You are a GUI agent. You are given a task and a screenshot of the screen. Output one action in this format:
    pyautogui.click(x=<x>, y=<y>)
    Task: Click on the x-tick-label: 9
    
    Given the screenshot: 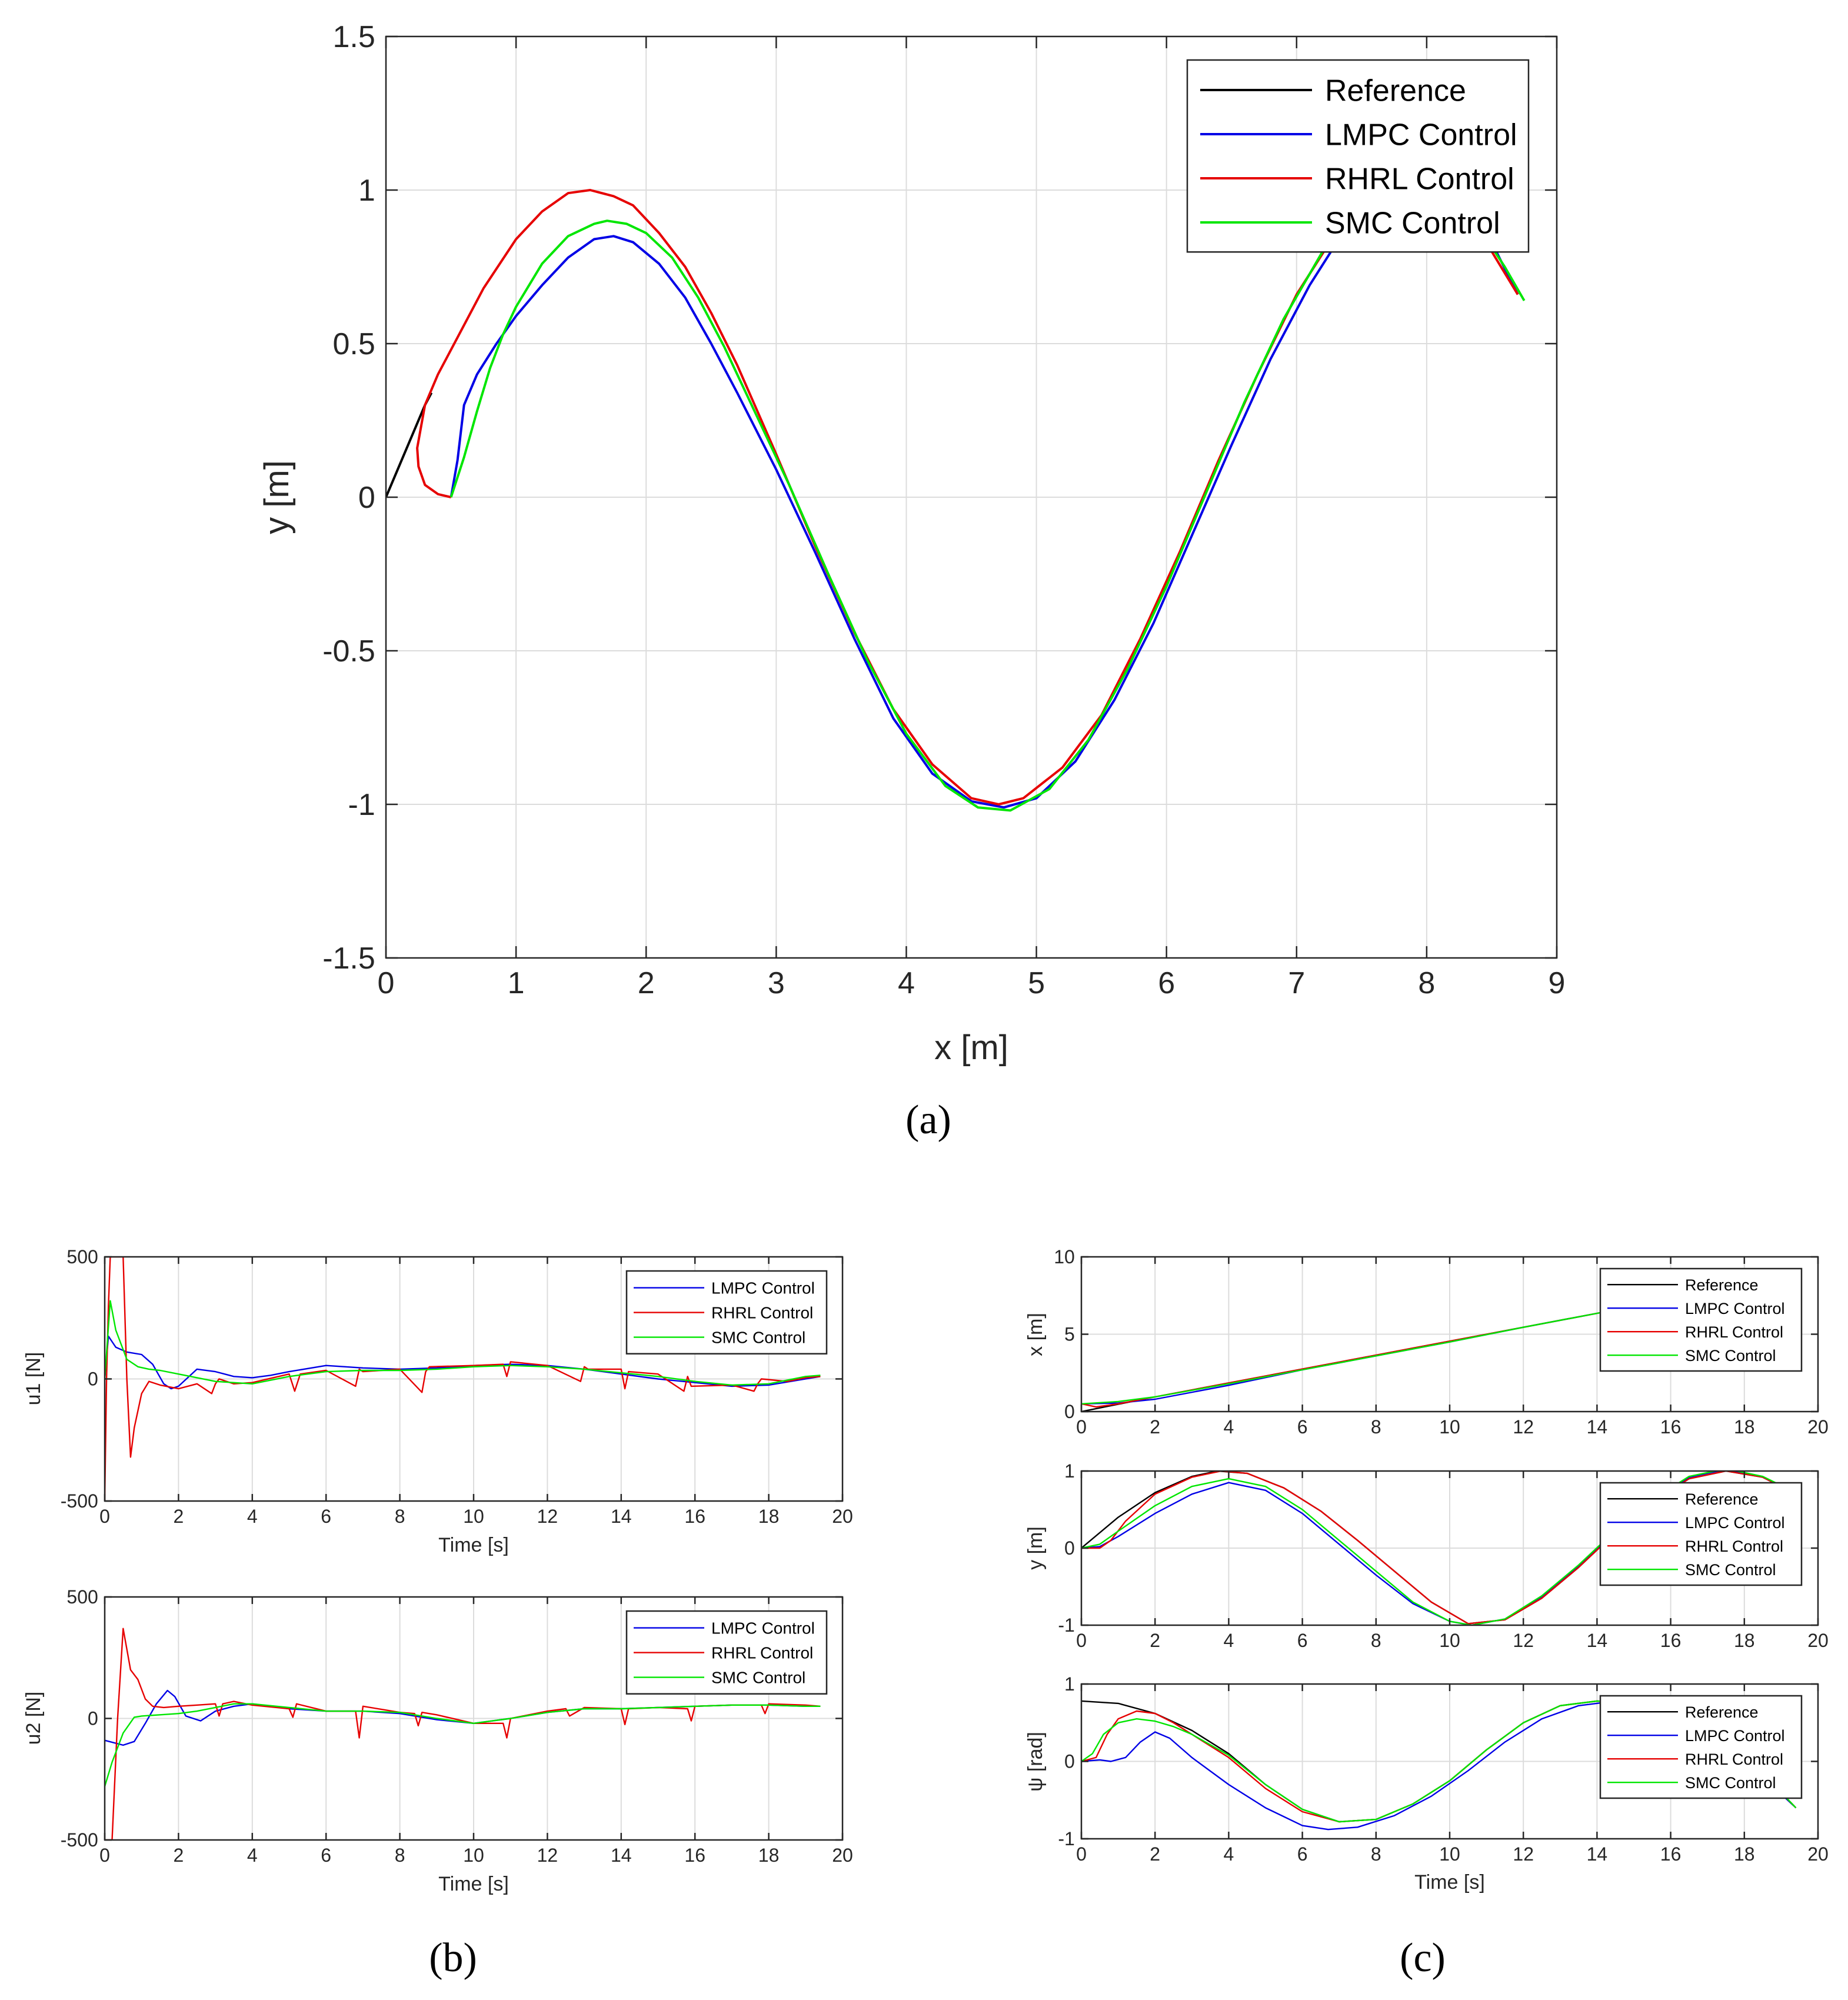 What is the action you would take?
    pyautogui.click(x=1557, y=983)
    